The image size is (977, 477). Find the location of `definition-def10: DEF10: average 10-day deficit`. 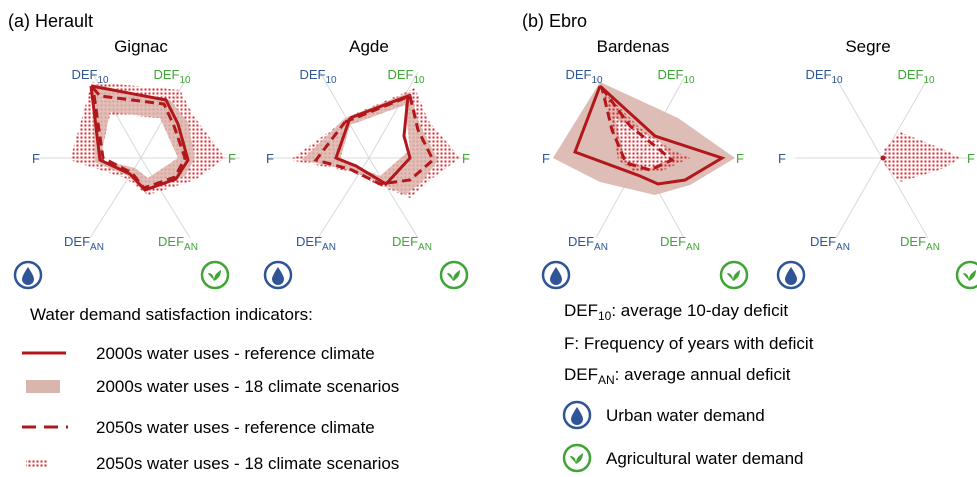

definition-def10: DEF10: average 10-day deficit is located at coordinates (676, 312).